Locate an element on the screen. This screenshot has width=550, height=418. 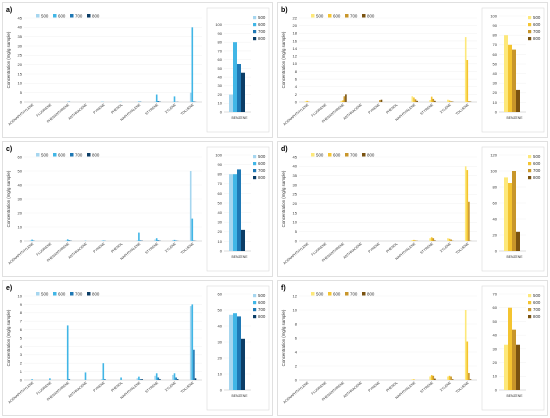
y-tick-label: 6 is located at coordinates (296, 78).